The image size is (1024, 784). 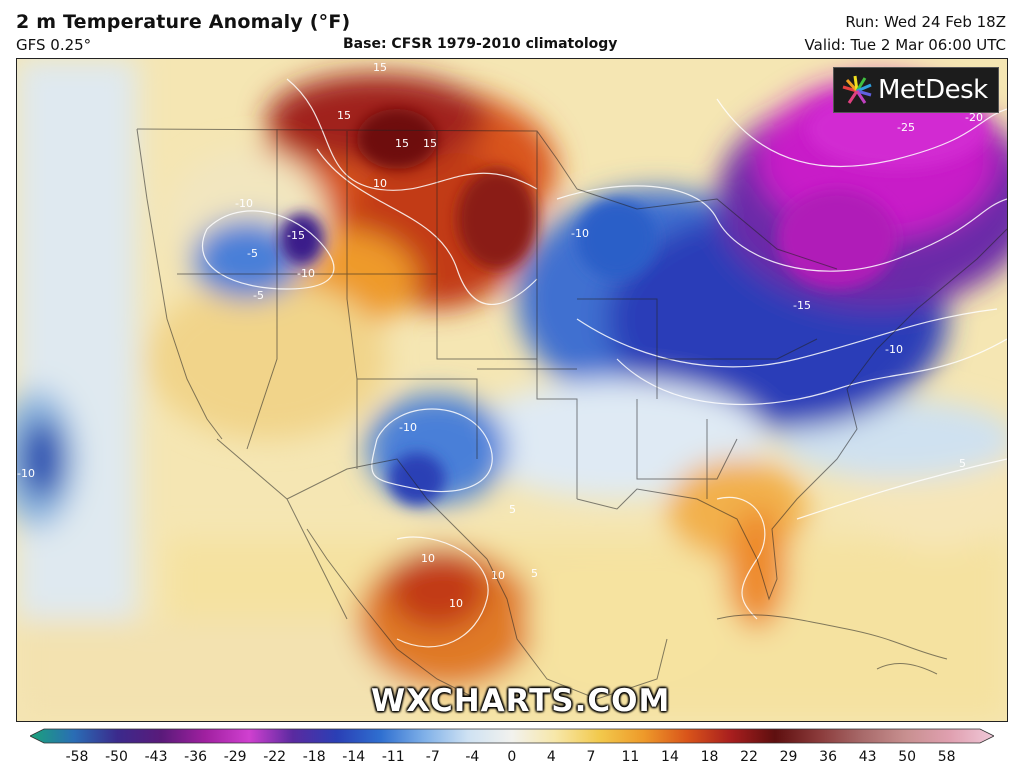 I want to click on colorbar-tick: -58, so click(x=77, y=757).